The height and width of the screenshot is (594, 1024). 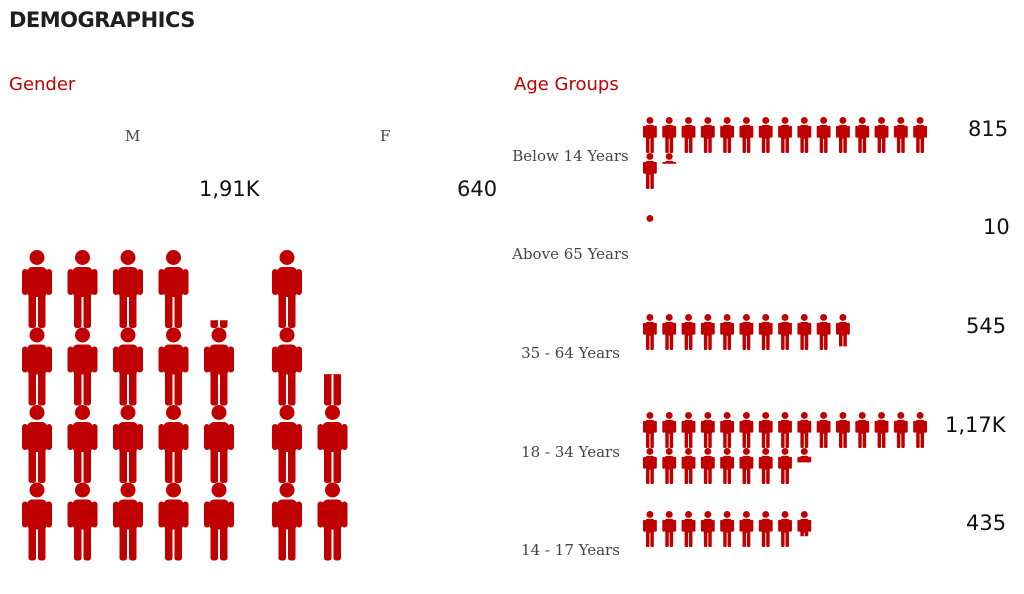 What do you see at coordinates (570, 353) in the screenshot?
I see `age-label-35-64: 35 - 64 Years` at bounding box center [570, 353].